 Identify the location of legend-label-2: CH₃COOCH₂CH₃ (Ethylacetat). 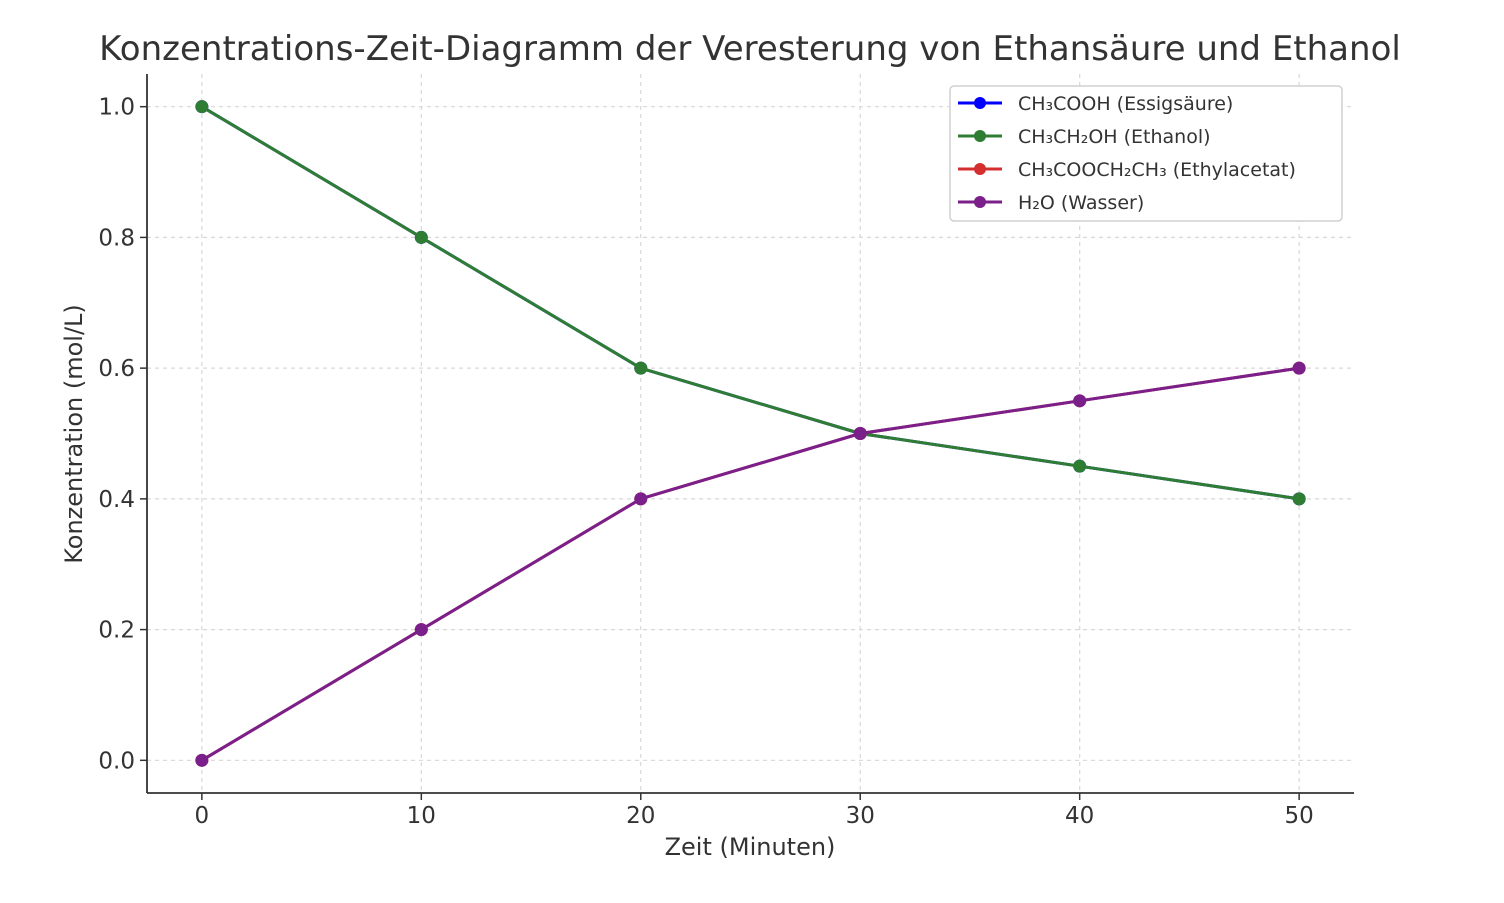
(1157, 170).